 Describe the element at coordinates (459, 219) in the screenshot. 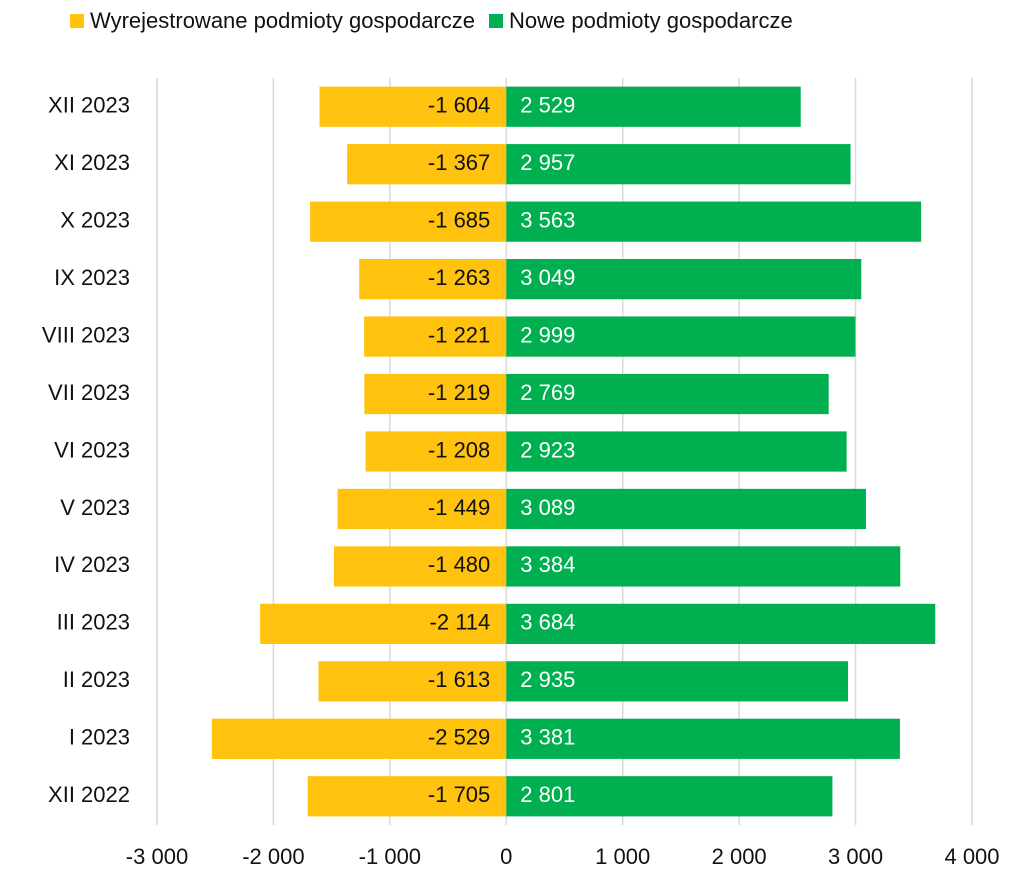

I see `data-label: -1 685` at that location.